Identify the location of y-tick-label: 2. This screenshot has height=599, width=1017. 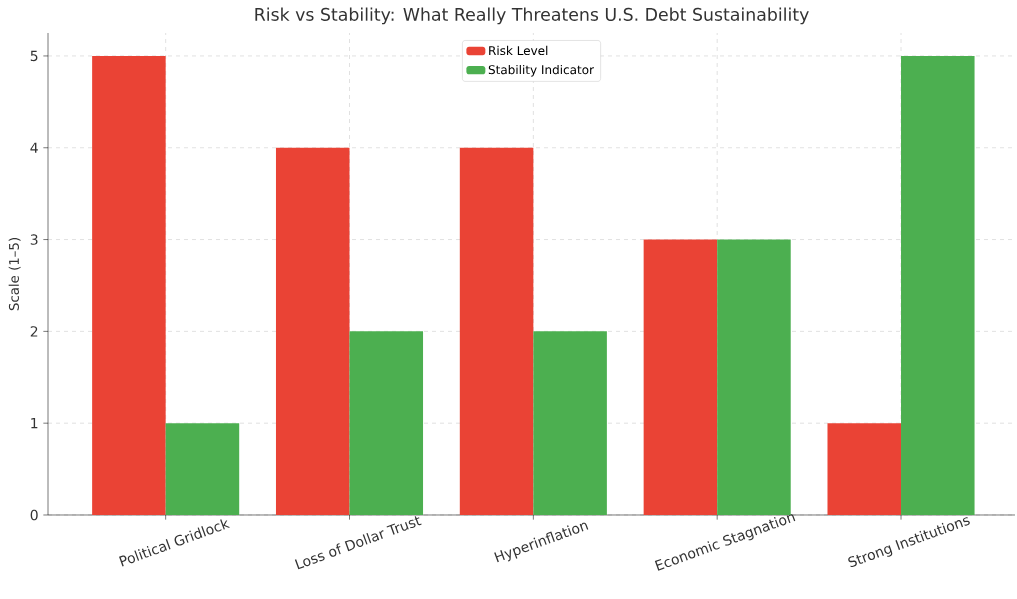
(34, 331).